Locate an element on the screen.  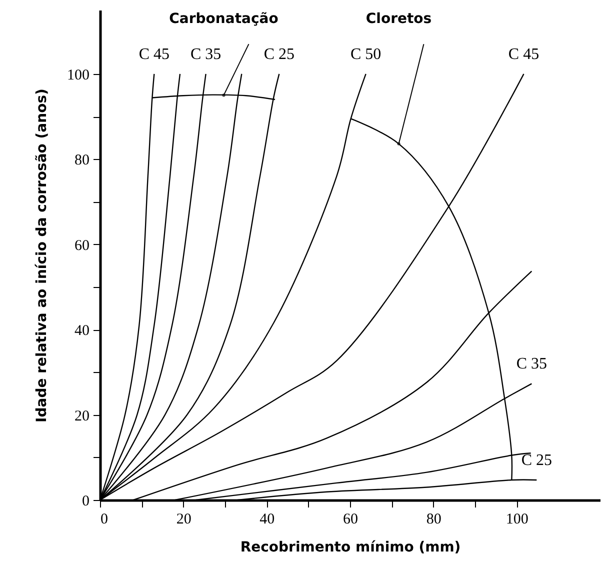
x-tick-label: 40 is located at coordinates (267, 520).